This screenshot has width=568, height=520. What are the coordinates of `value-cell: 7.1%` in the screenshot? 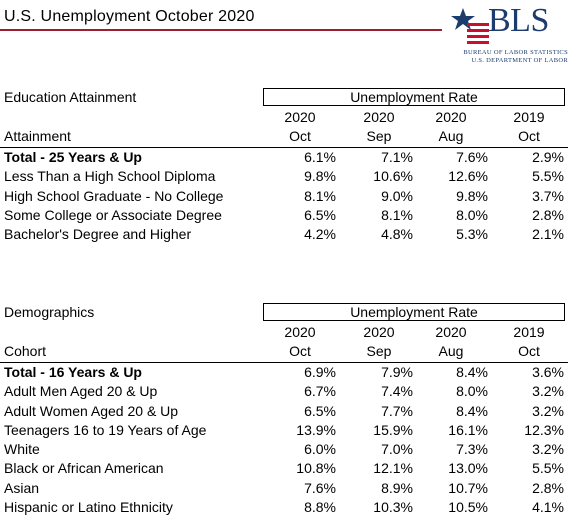 It's located at (397, 157).